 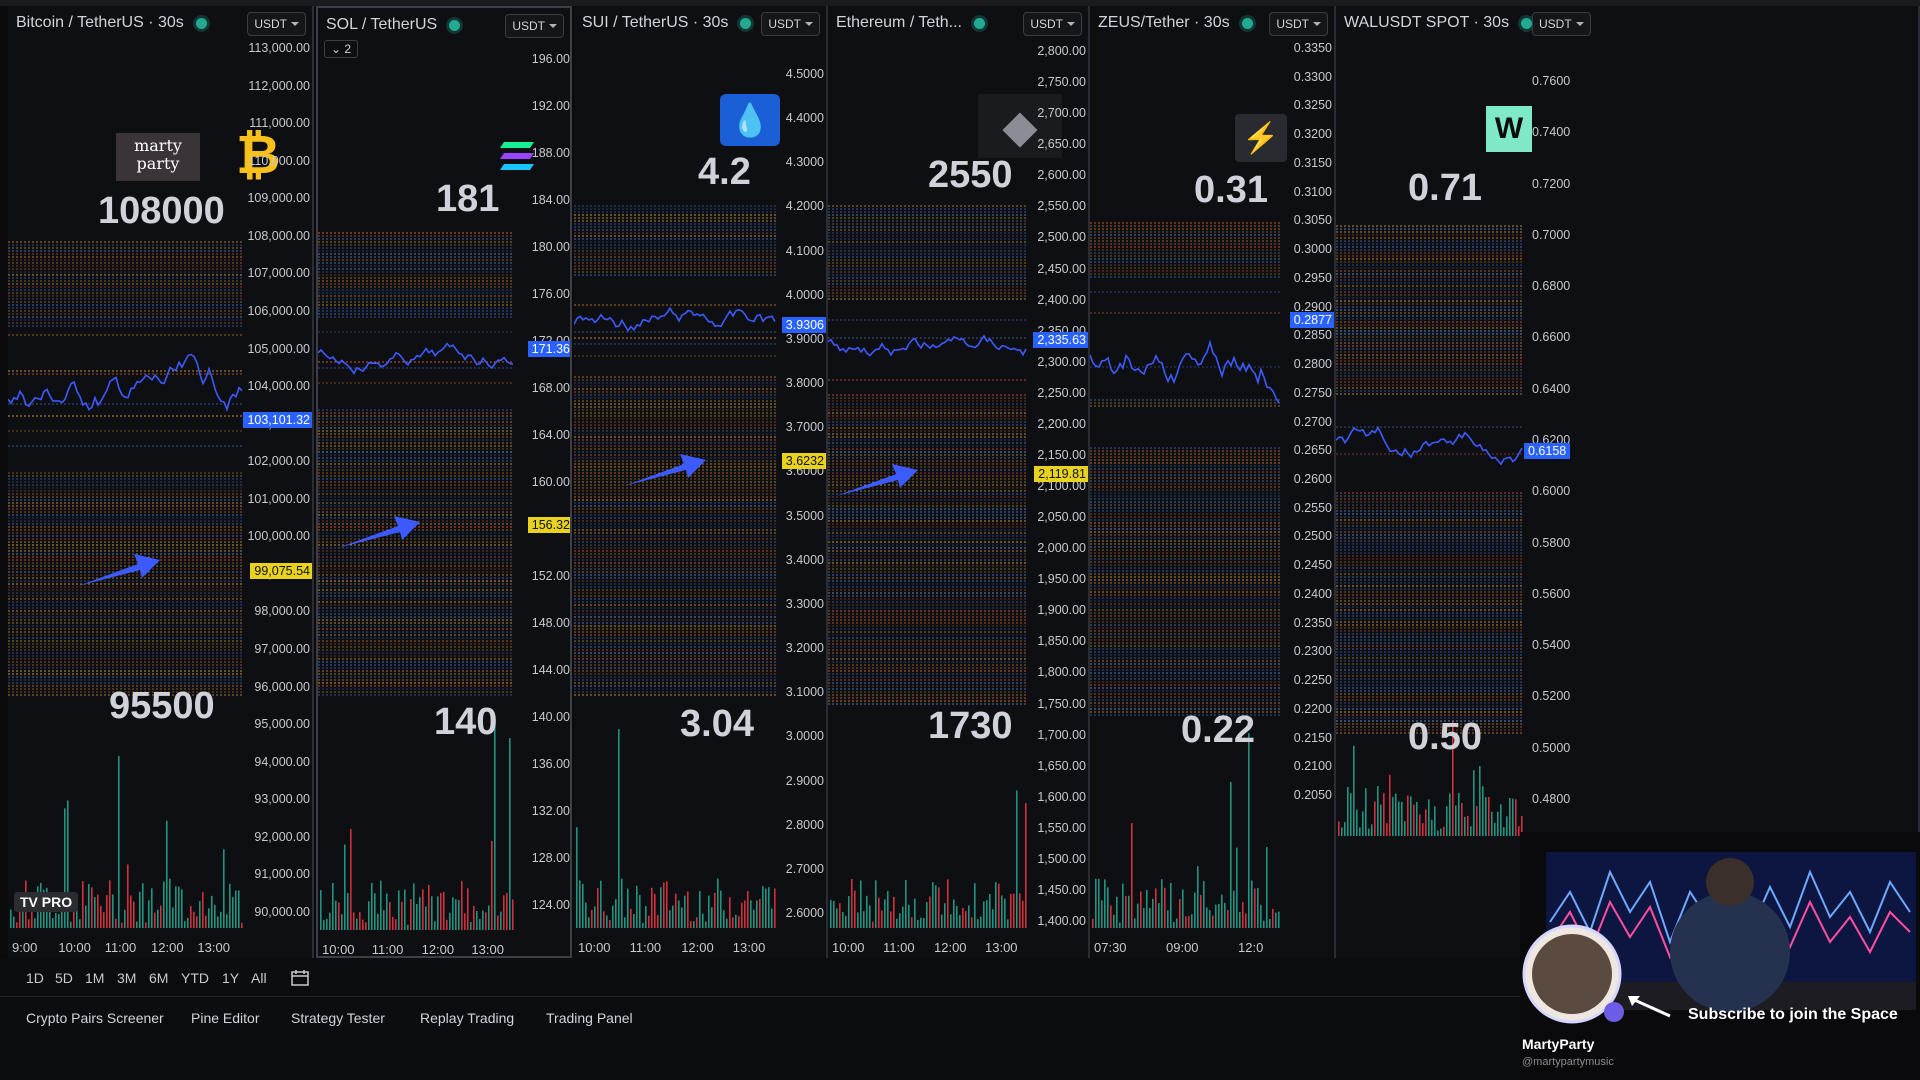 I want to click on price-tick: 101,000.00, so click(x=278, y=498).